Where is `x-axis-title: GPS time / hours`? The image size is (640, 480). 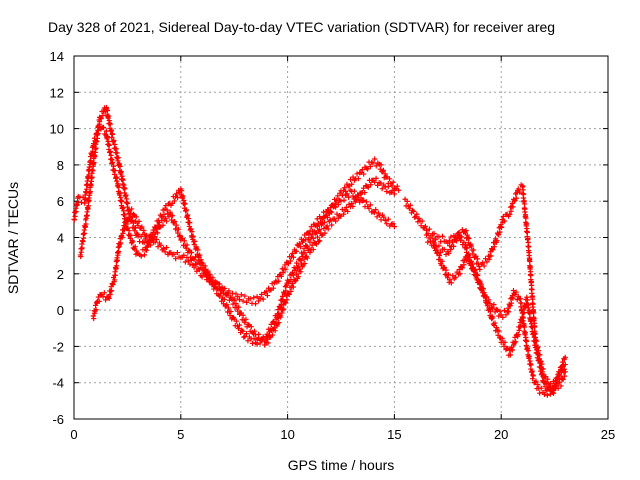 x-axis-title: GPS time / hours is located at coordinates (341, 465).